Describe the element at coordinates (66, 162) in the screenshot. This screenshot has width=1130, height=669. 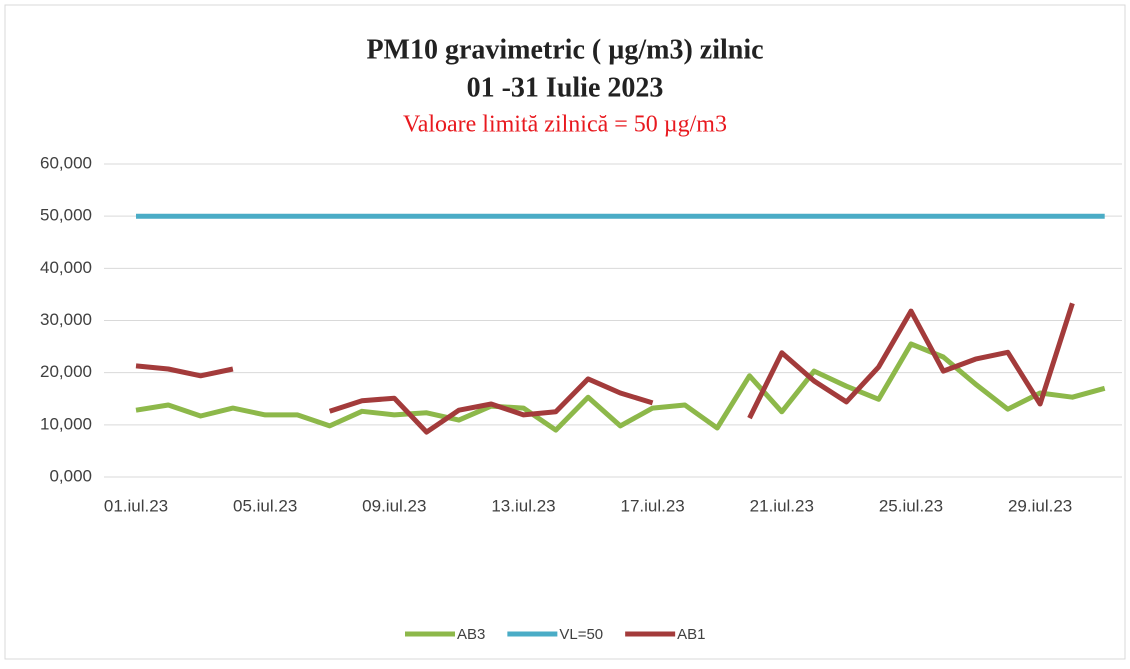
I see `y-tick-label: 60,000` at that location.